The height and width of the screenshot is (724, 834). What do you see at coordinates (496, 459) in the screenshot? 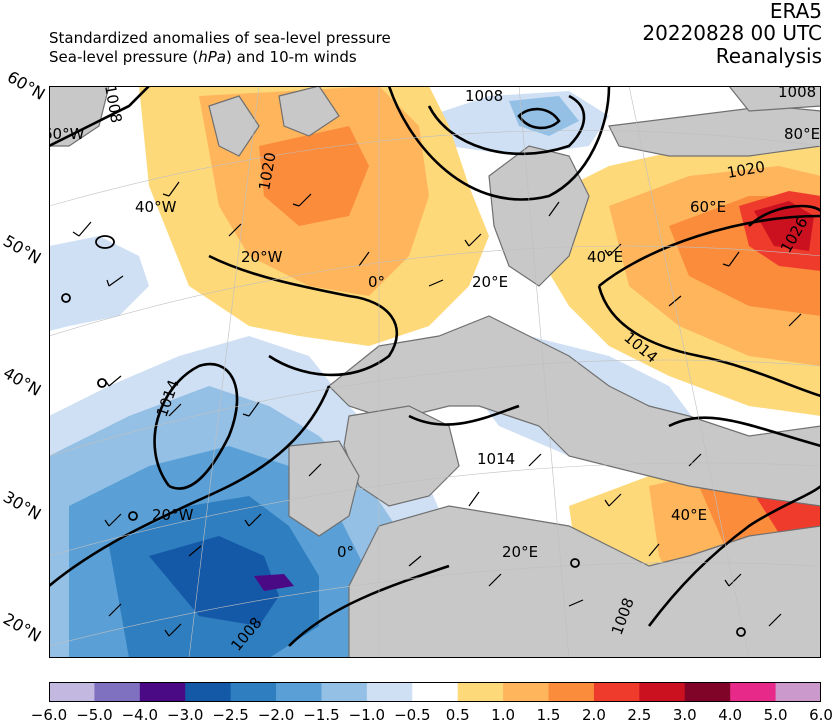
I see `contour-label: 1014` at bounding box center [496, 459].